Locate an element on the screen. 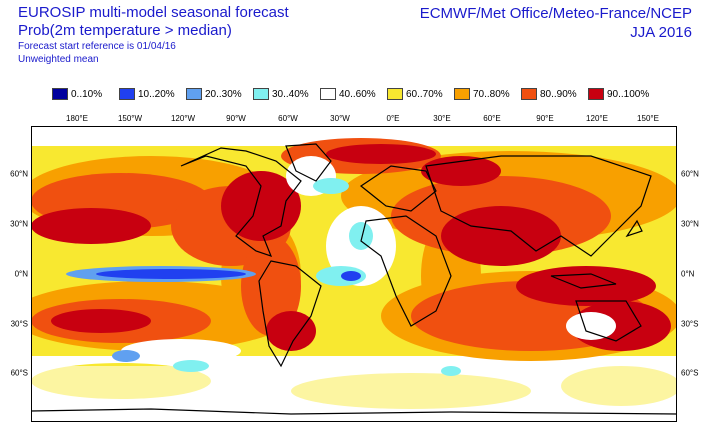  latitude-axis-left: 60°N 30°N 0°N 30°S 60°S is located at coordinates (15, 274).